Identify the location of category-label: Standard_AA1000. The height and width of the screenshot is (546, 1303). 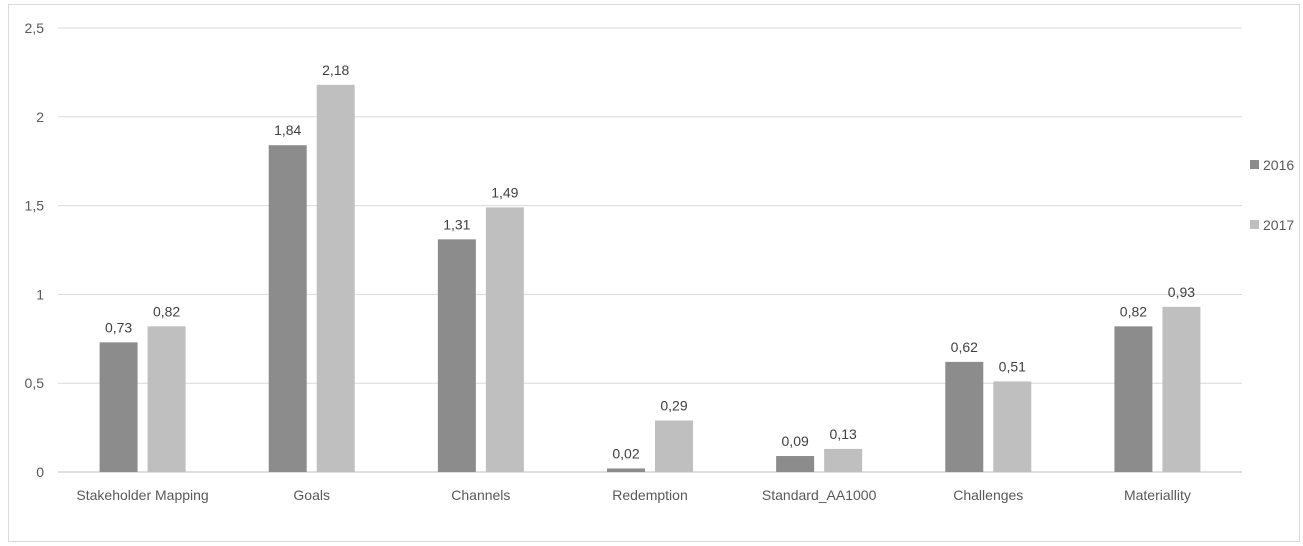
(819, 495).